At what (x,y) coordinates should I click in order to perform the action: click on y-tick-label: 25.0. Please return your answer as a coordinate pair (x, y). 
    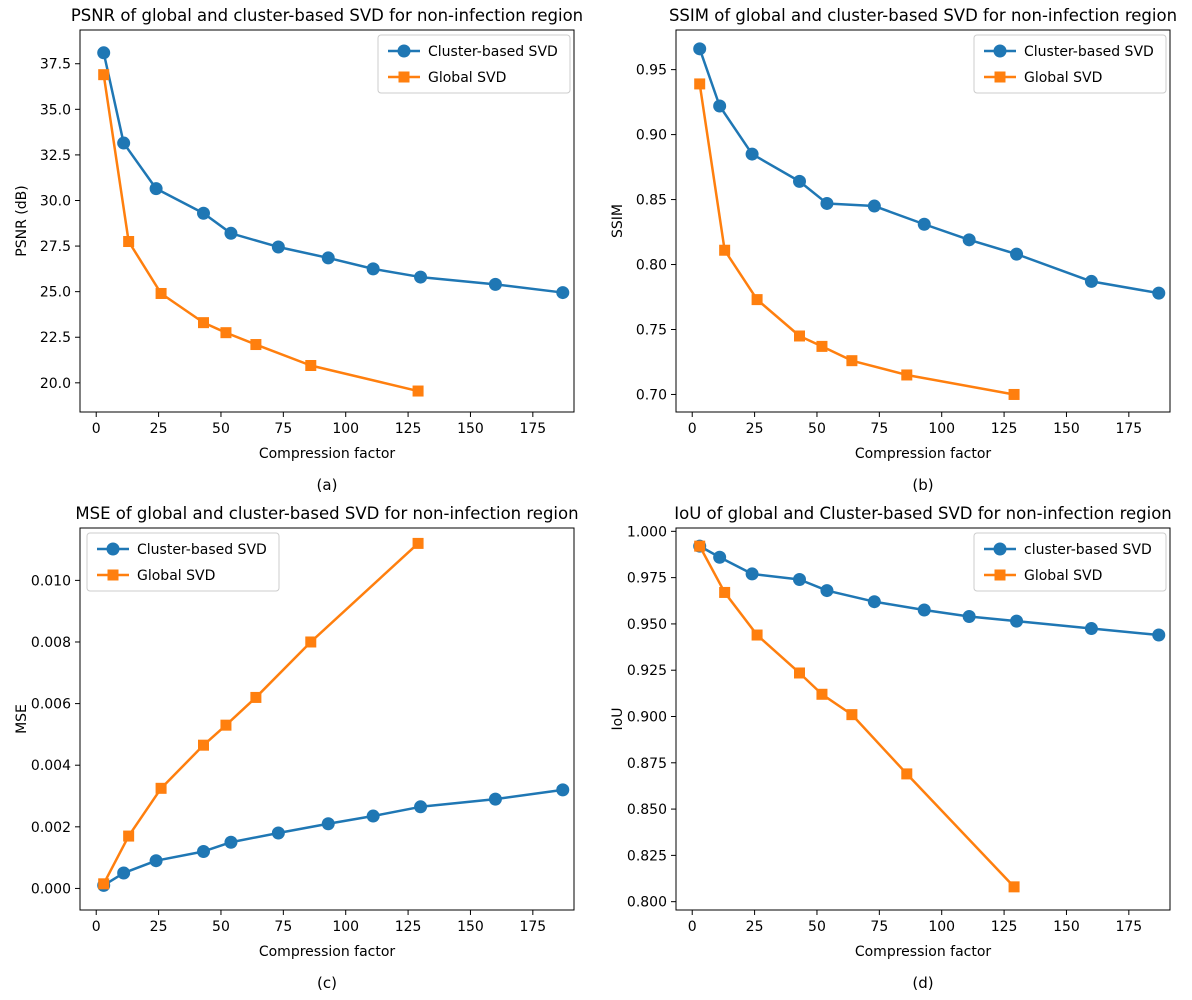
    Looking at the image, I should click on (55, 293).